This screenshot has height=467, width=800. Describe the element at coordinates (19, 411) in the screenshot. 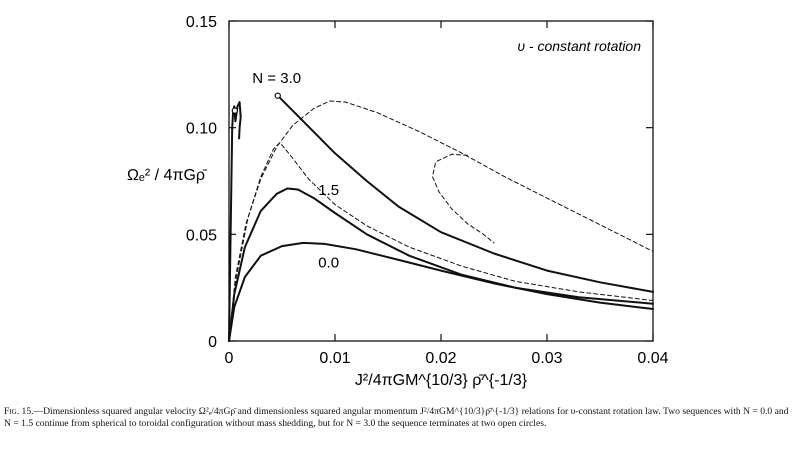

I see `caption-lead: Fig. 15.` at that location.